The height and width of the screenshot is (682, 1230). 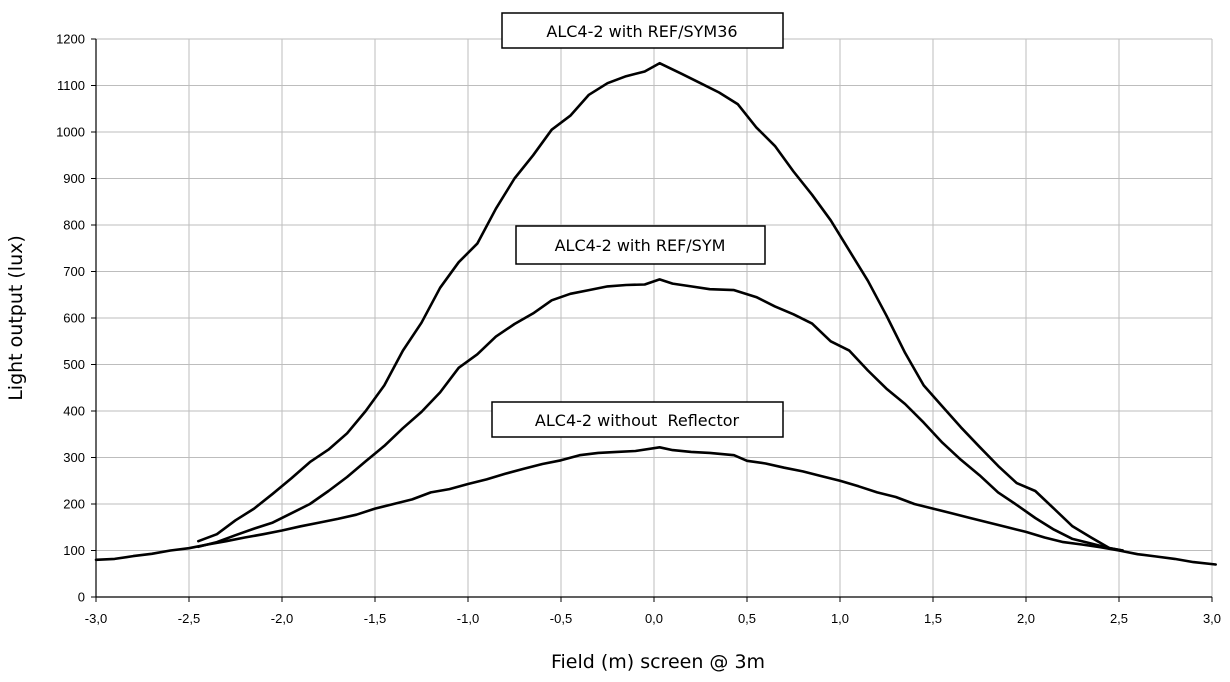 I want to click on y-tick-label: 1100, so click(x=71, y=85).